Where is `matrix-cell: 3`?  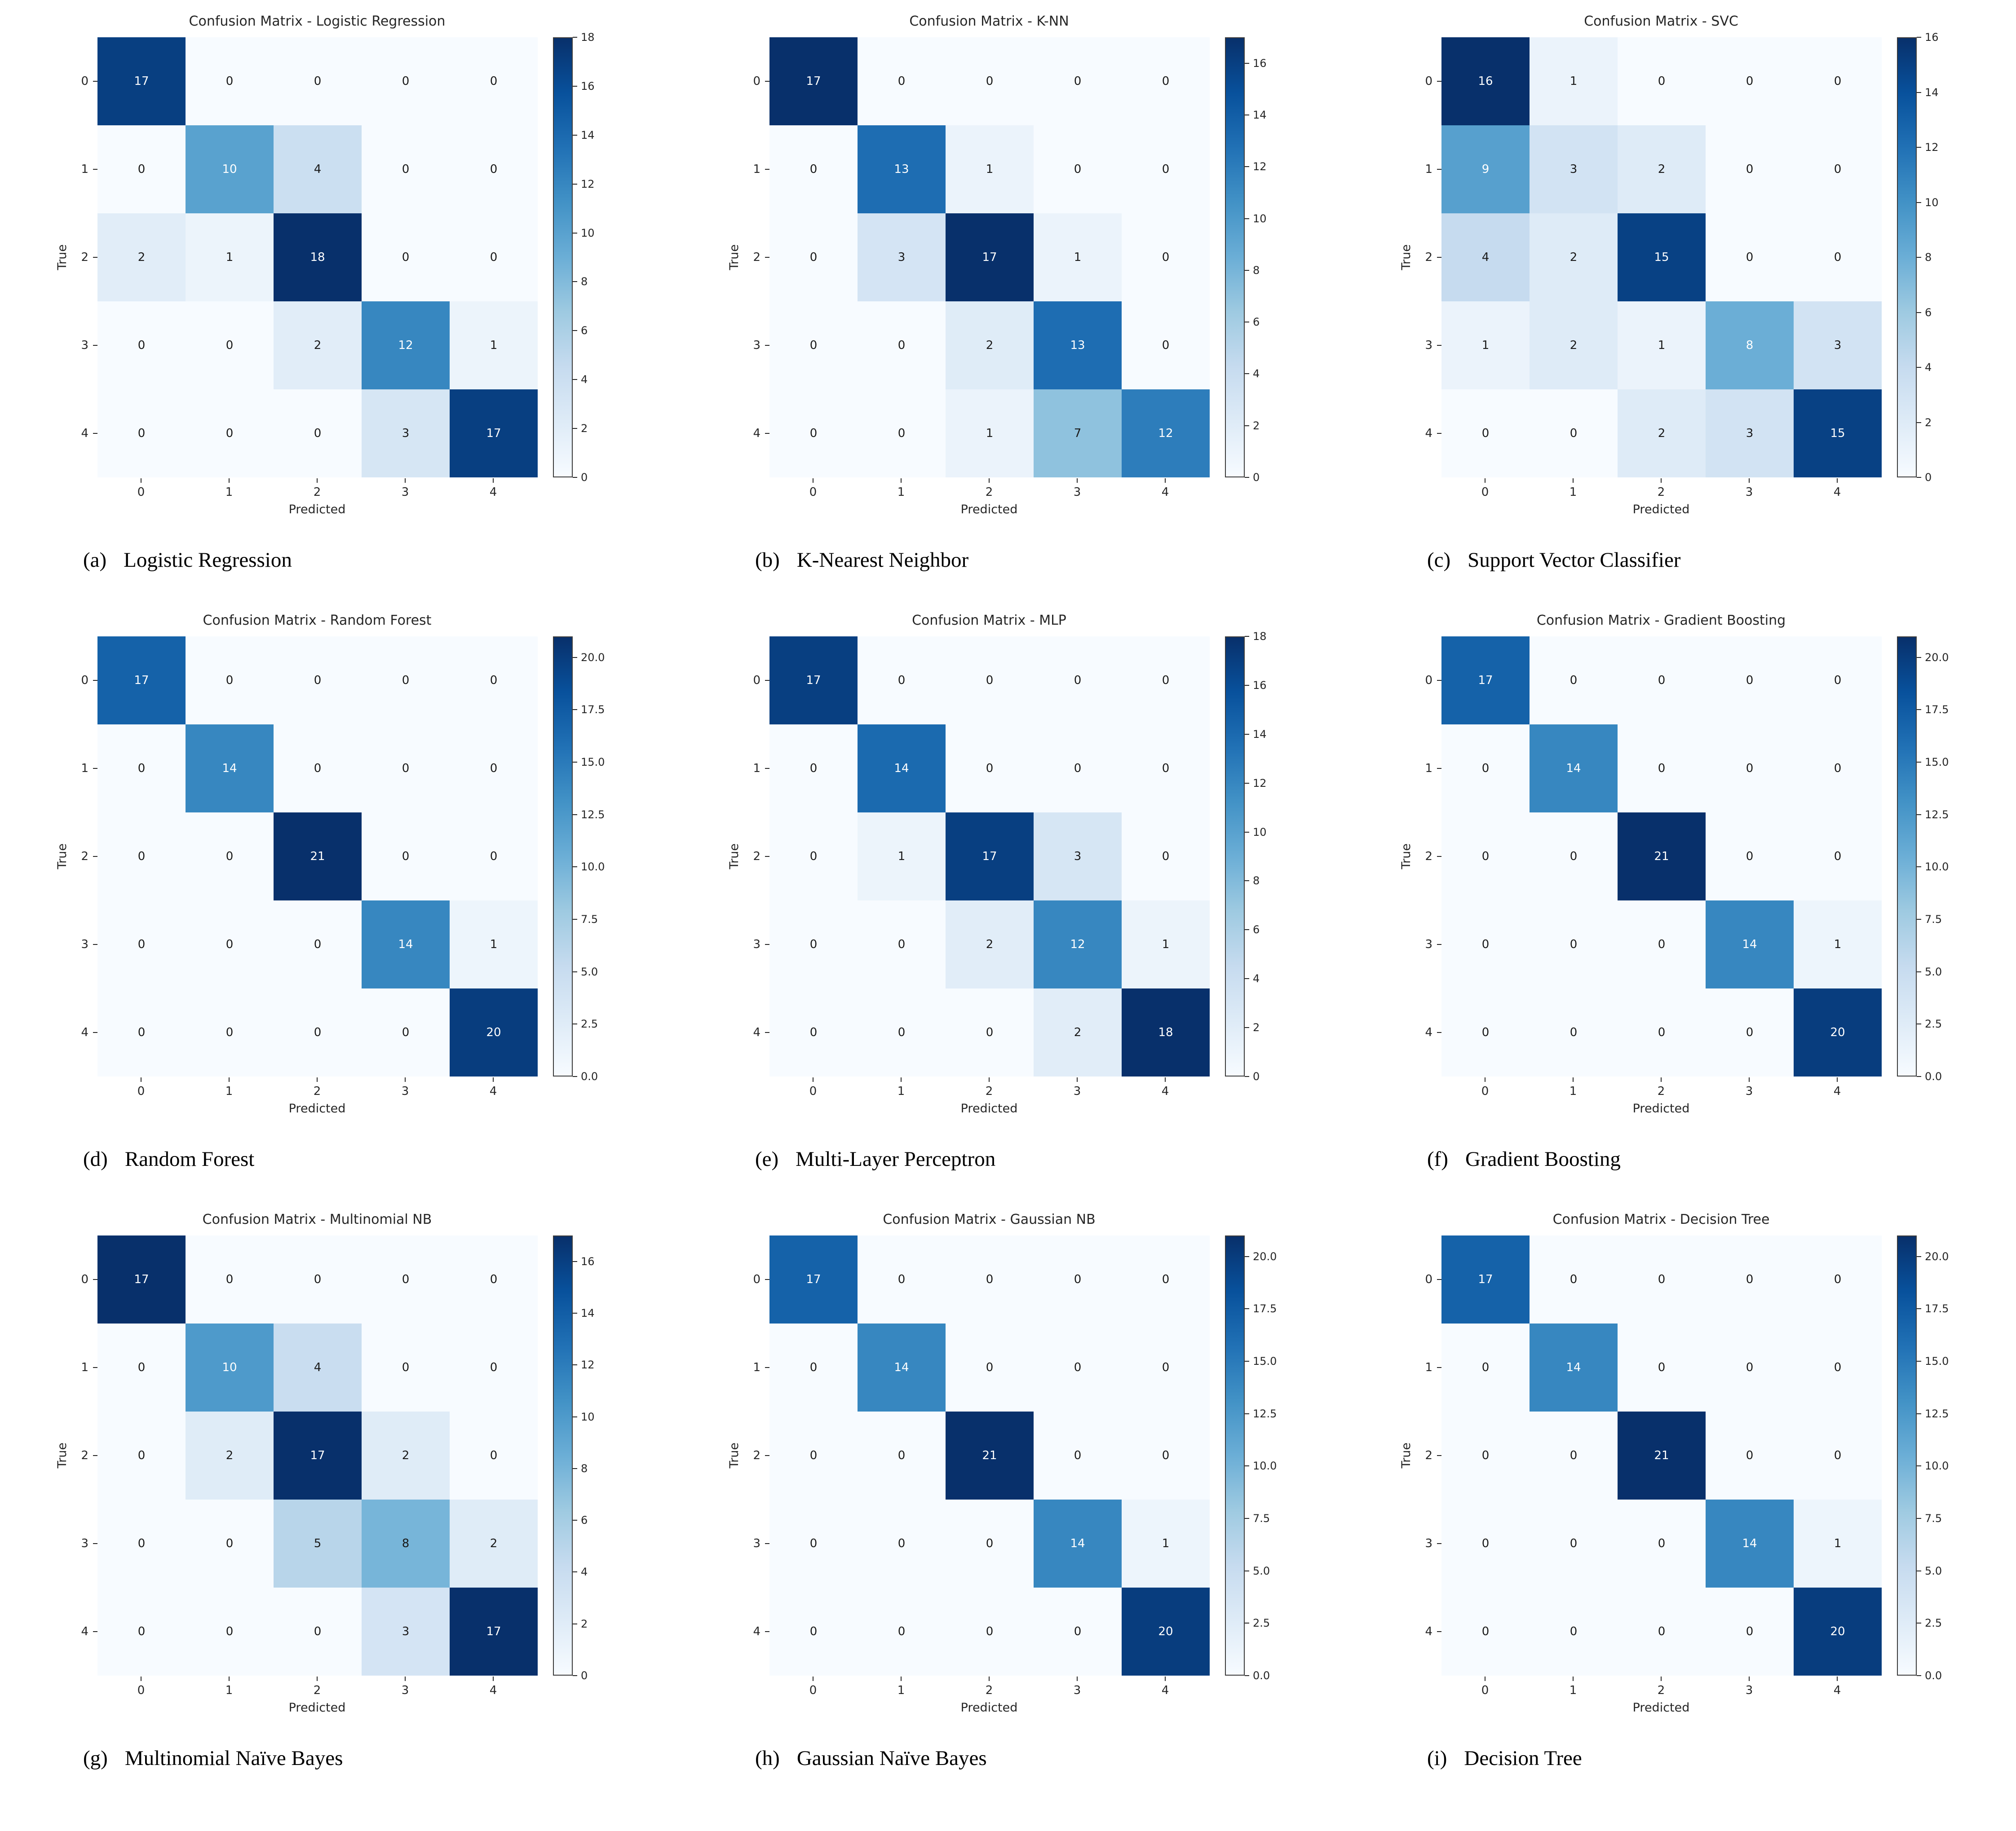 matrix-cell: 3 is located at coordinates (1574, 169).